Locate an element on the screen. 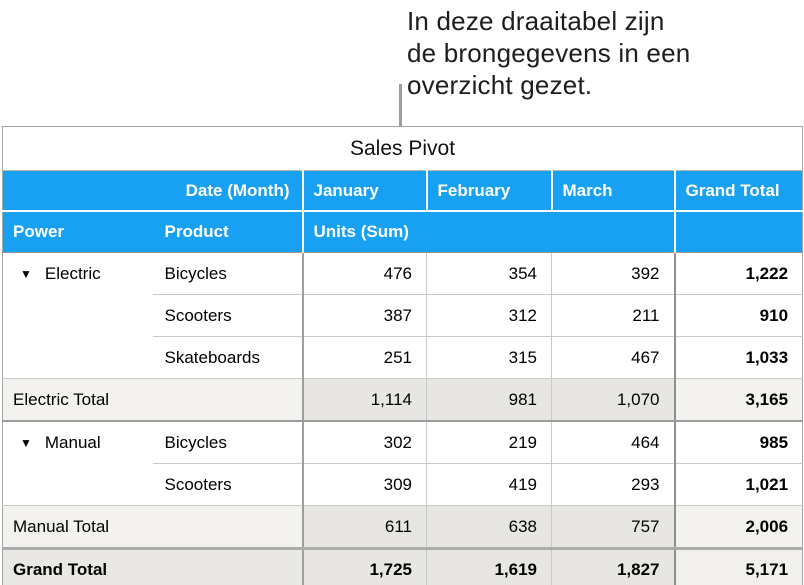  header-january: January is located at coordinates (365, 191).